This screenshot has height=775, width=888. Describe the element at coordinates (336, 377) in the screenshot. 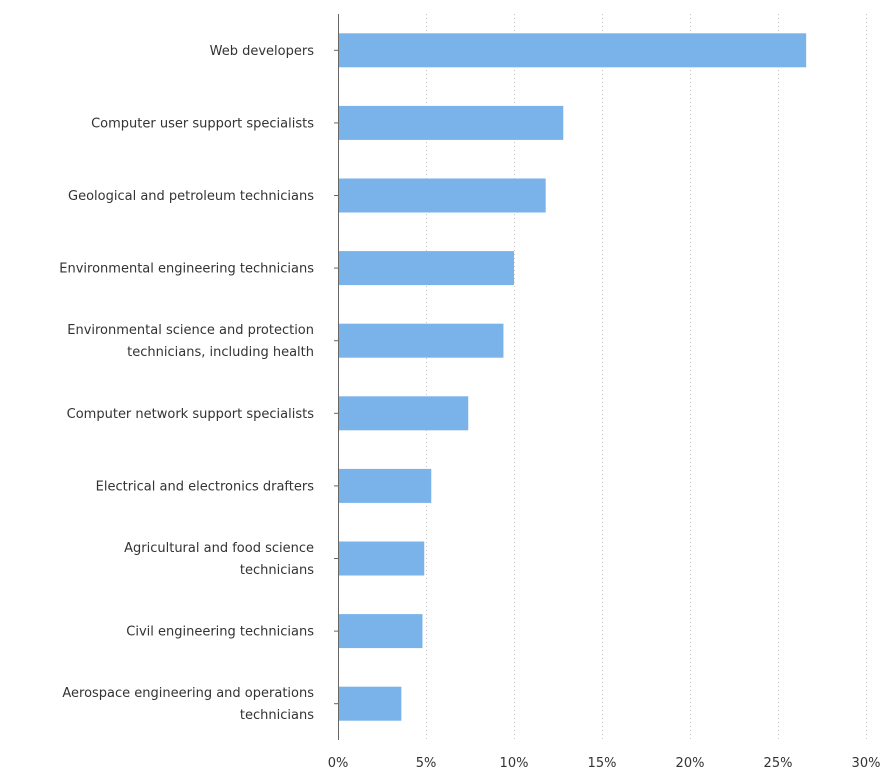

I see `axes` at that location.